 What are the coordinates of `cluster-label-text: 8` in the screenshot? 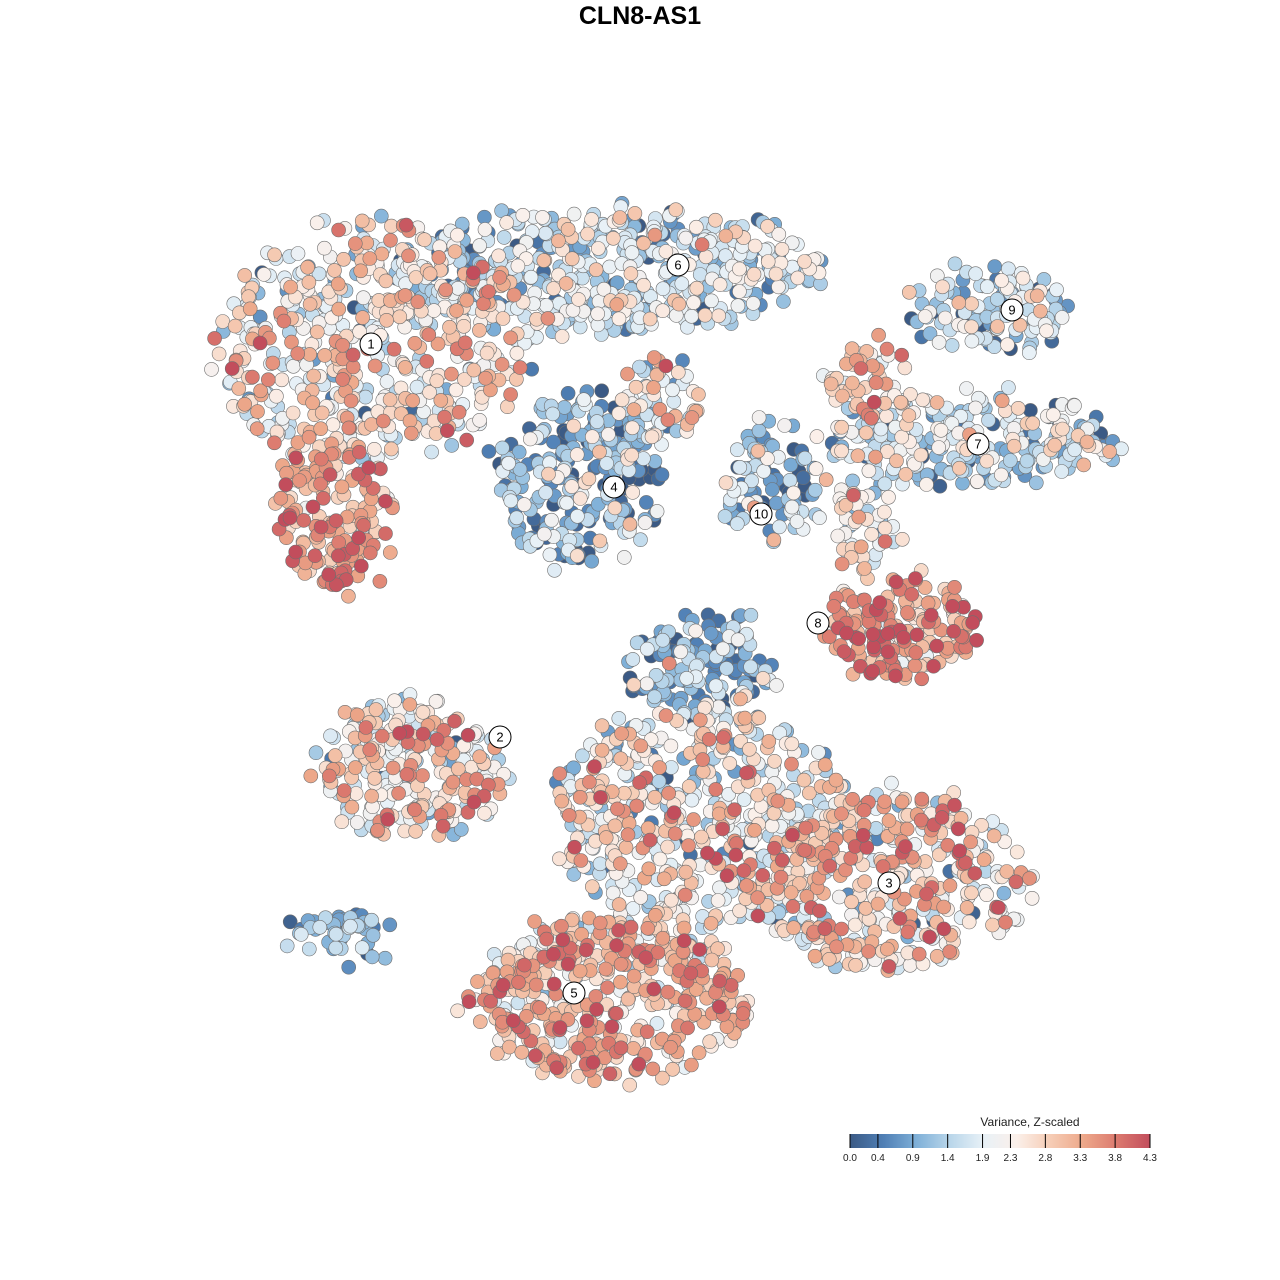 It's located at (817, 623).